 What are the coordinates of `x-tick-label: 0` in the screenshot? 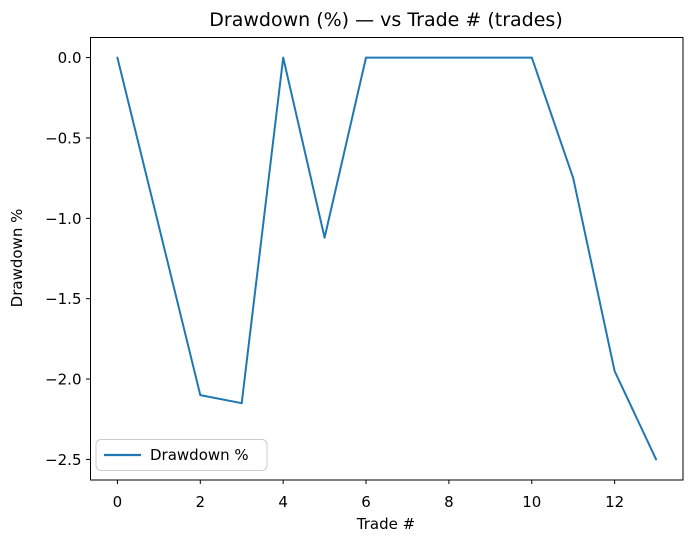 It's located at (118, 502).